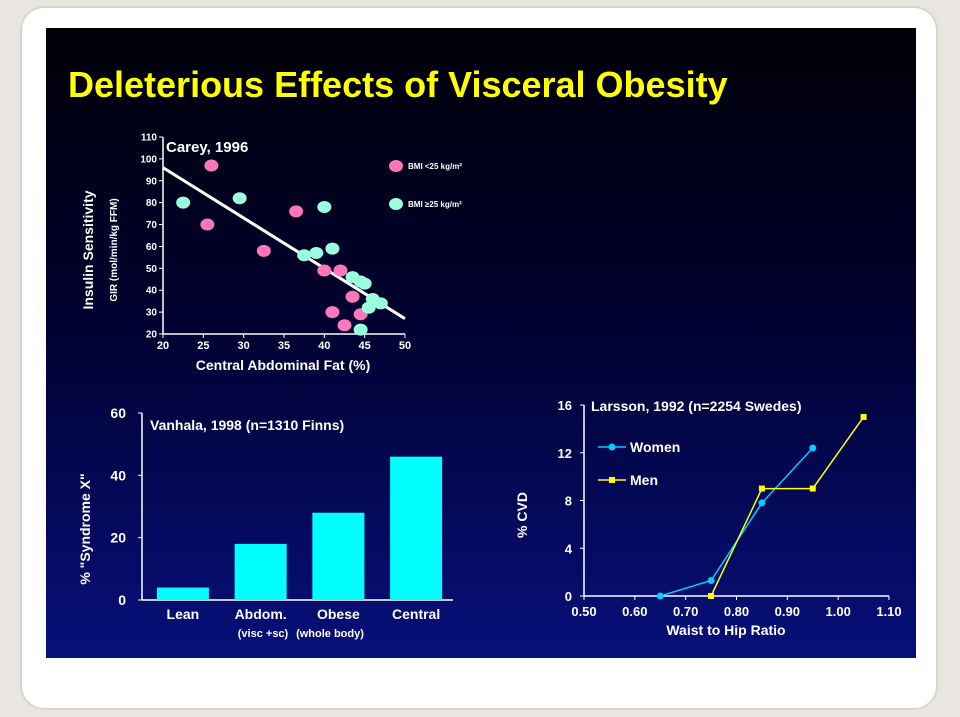 The image size is (960, 717). I want to click on bar-y-tick-label: 40, so click(118, 475).